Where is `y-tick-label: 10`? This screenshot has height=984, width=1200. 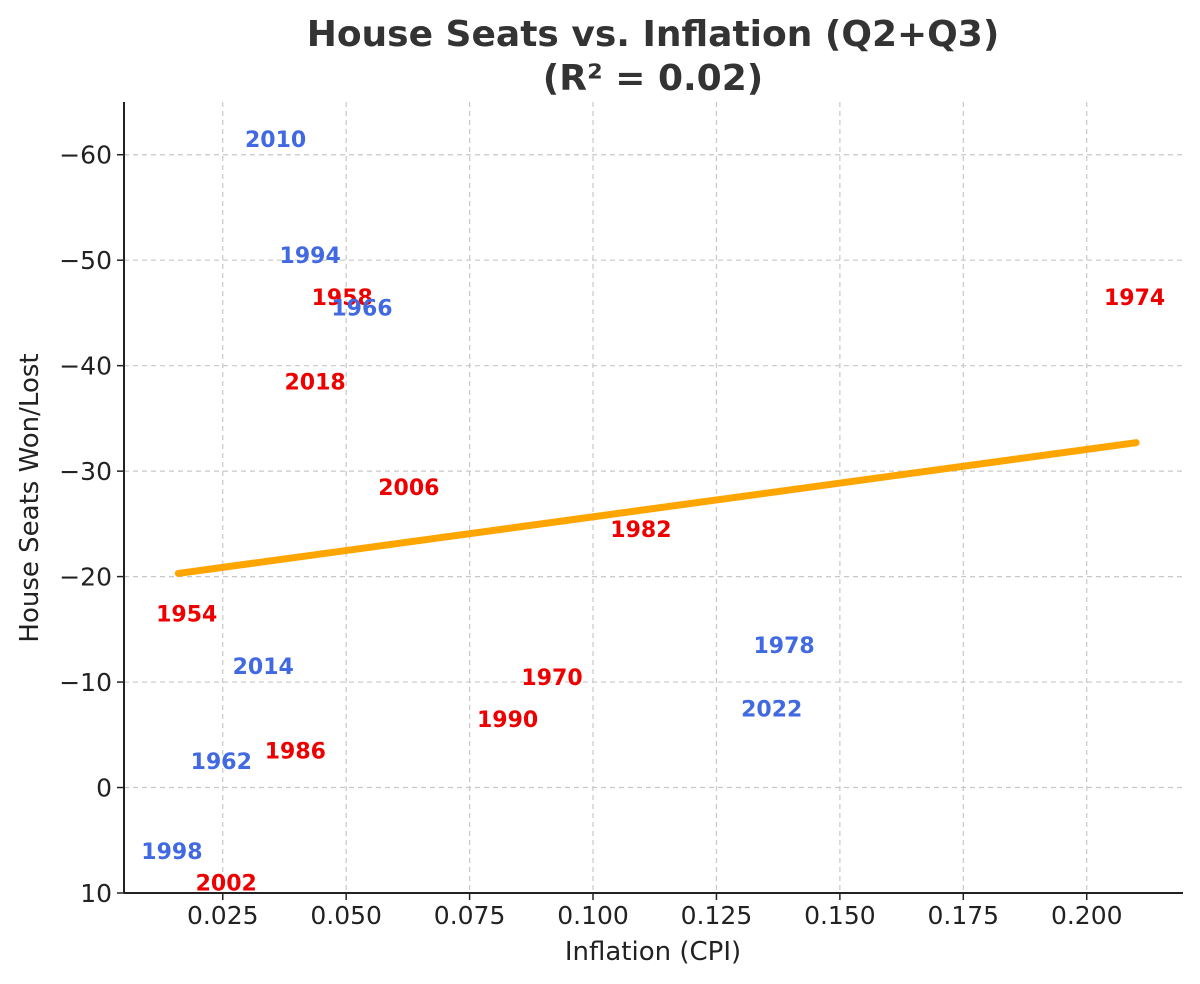
y-tick-label: 10 is located at coordinates (96, 893).